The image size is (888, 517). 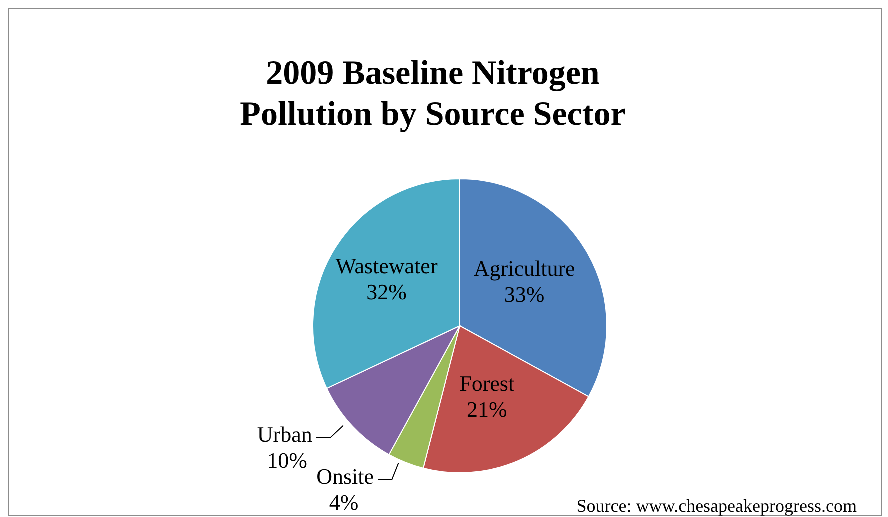 I want to click on slice-label: Forest, so click(x=487, y=383).